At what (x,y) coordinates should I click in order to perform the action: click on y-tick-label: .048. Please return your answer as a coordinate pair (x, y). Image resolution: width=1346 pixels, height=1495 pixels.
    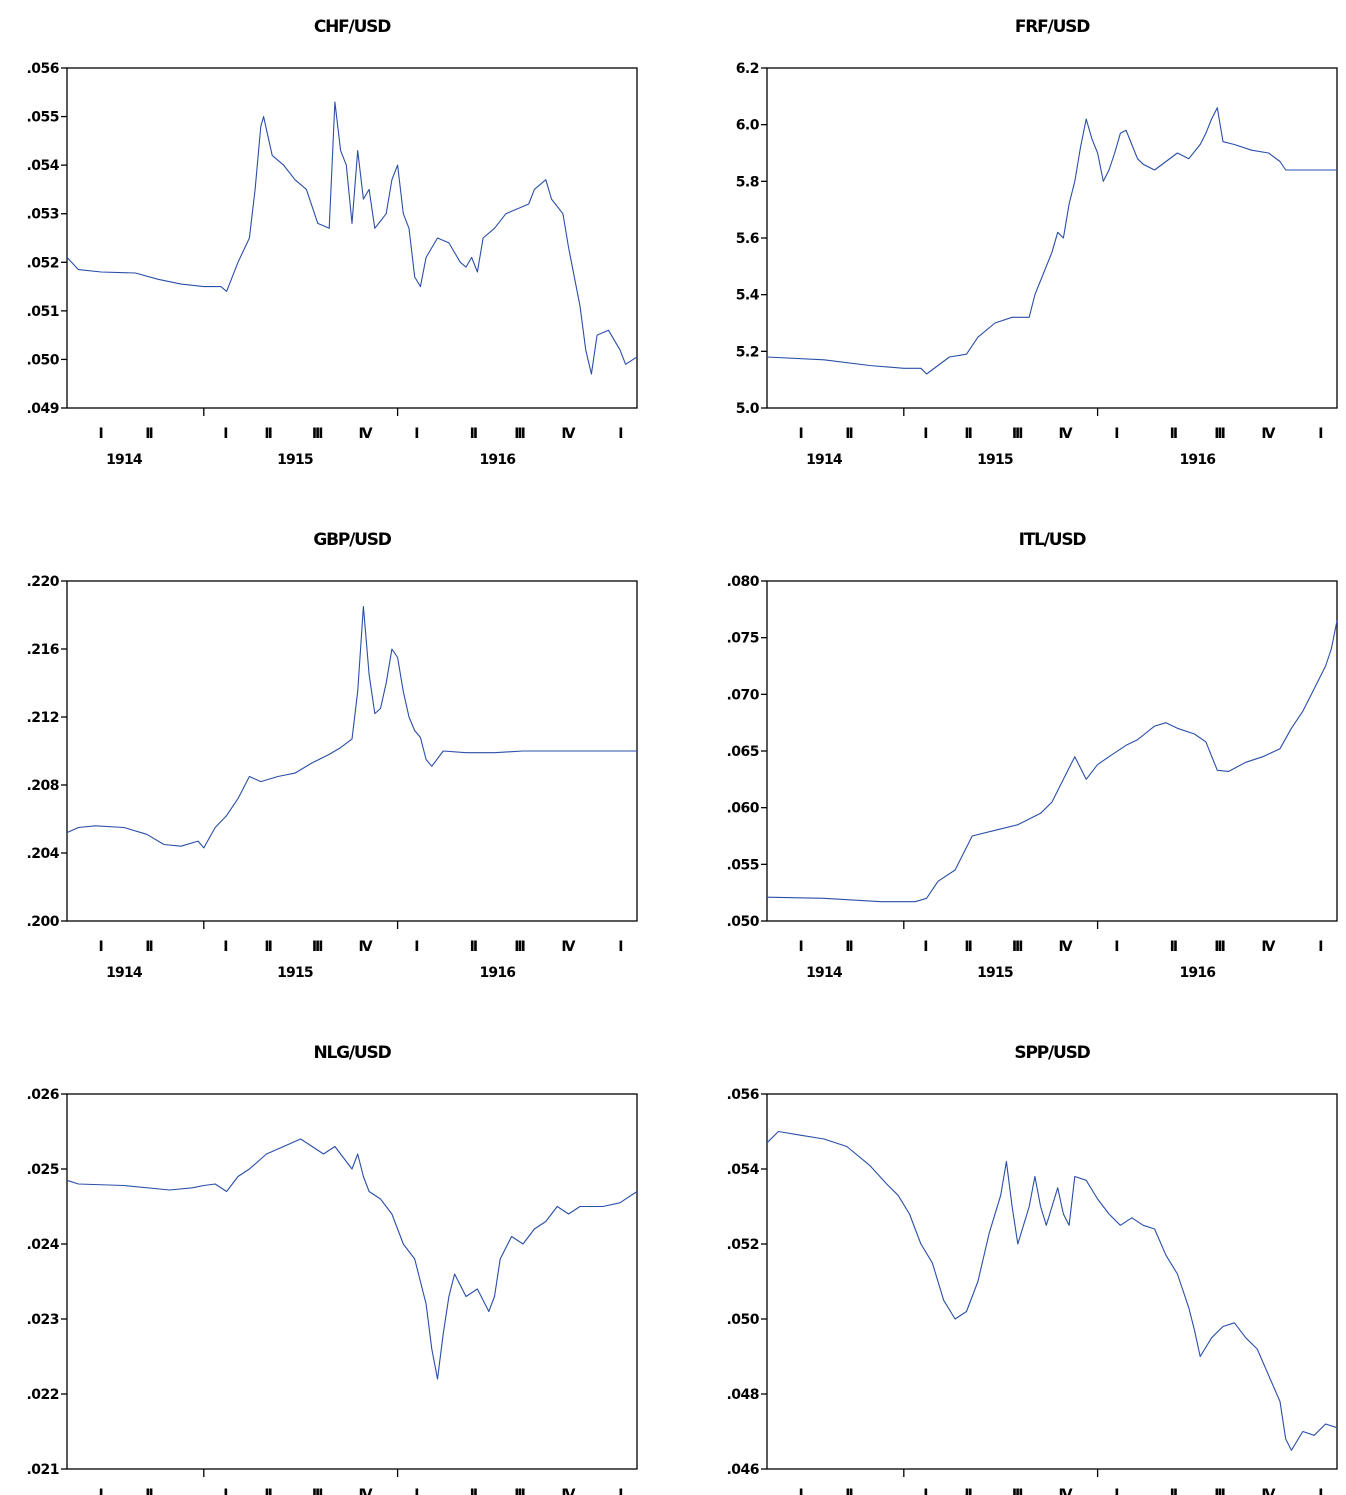
    Looking at the image, I should click on (742, 1395).